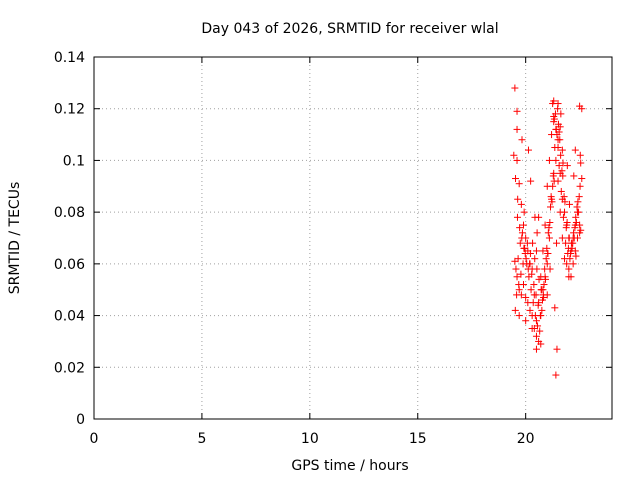  Describe the element at coordinates (15, 238) in the screenshot. I see `y-axis-label: SRMTID / TECUs` at that location.